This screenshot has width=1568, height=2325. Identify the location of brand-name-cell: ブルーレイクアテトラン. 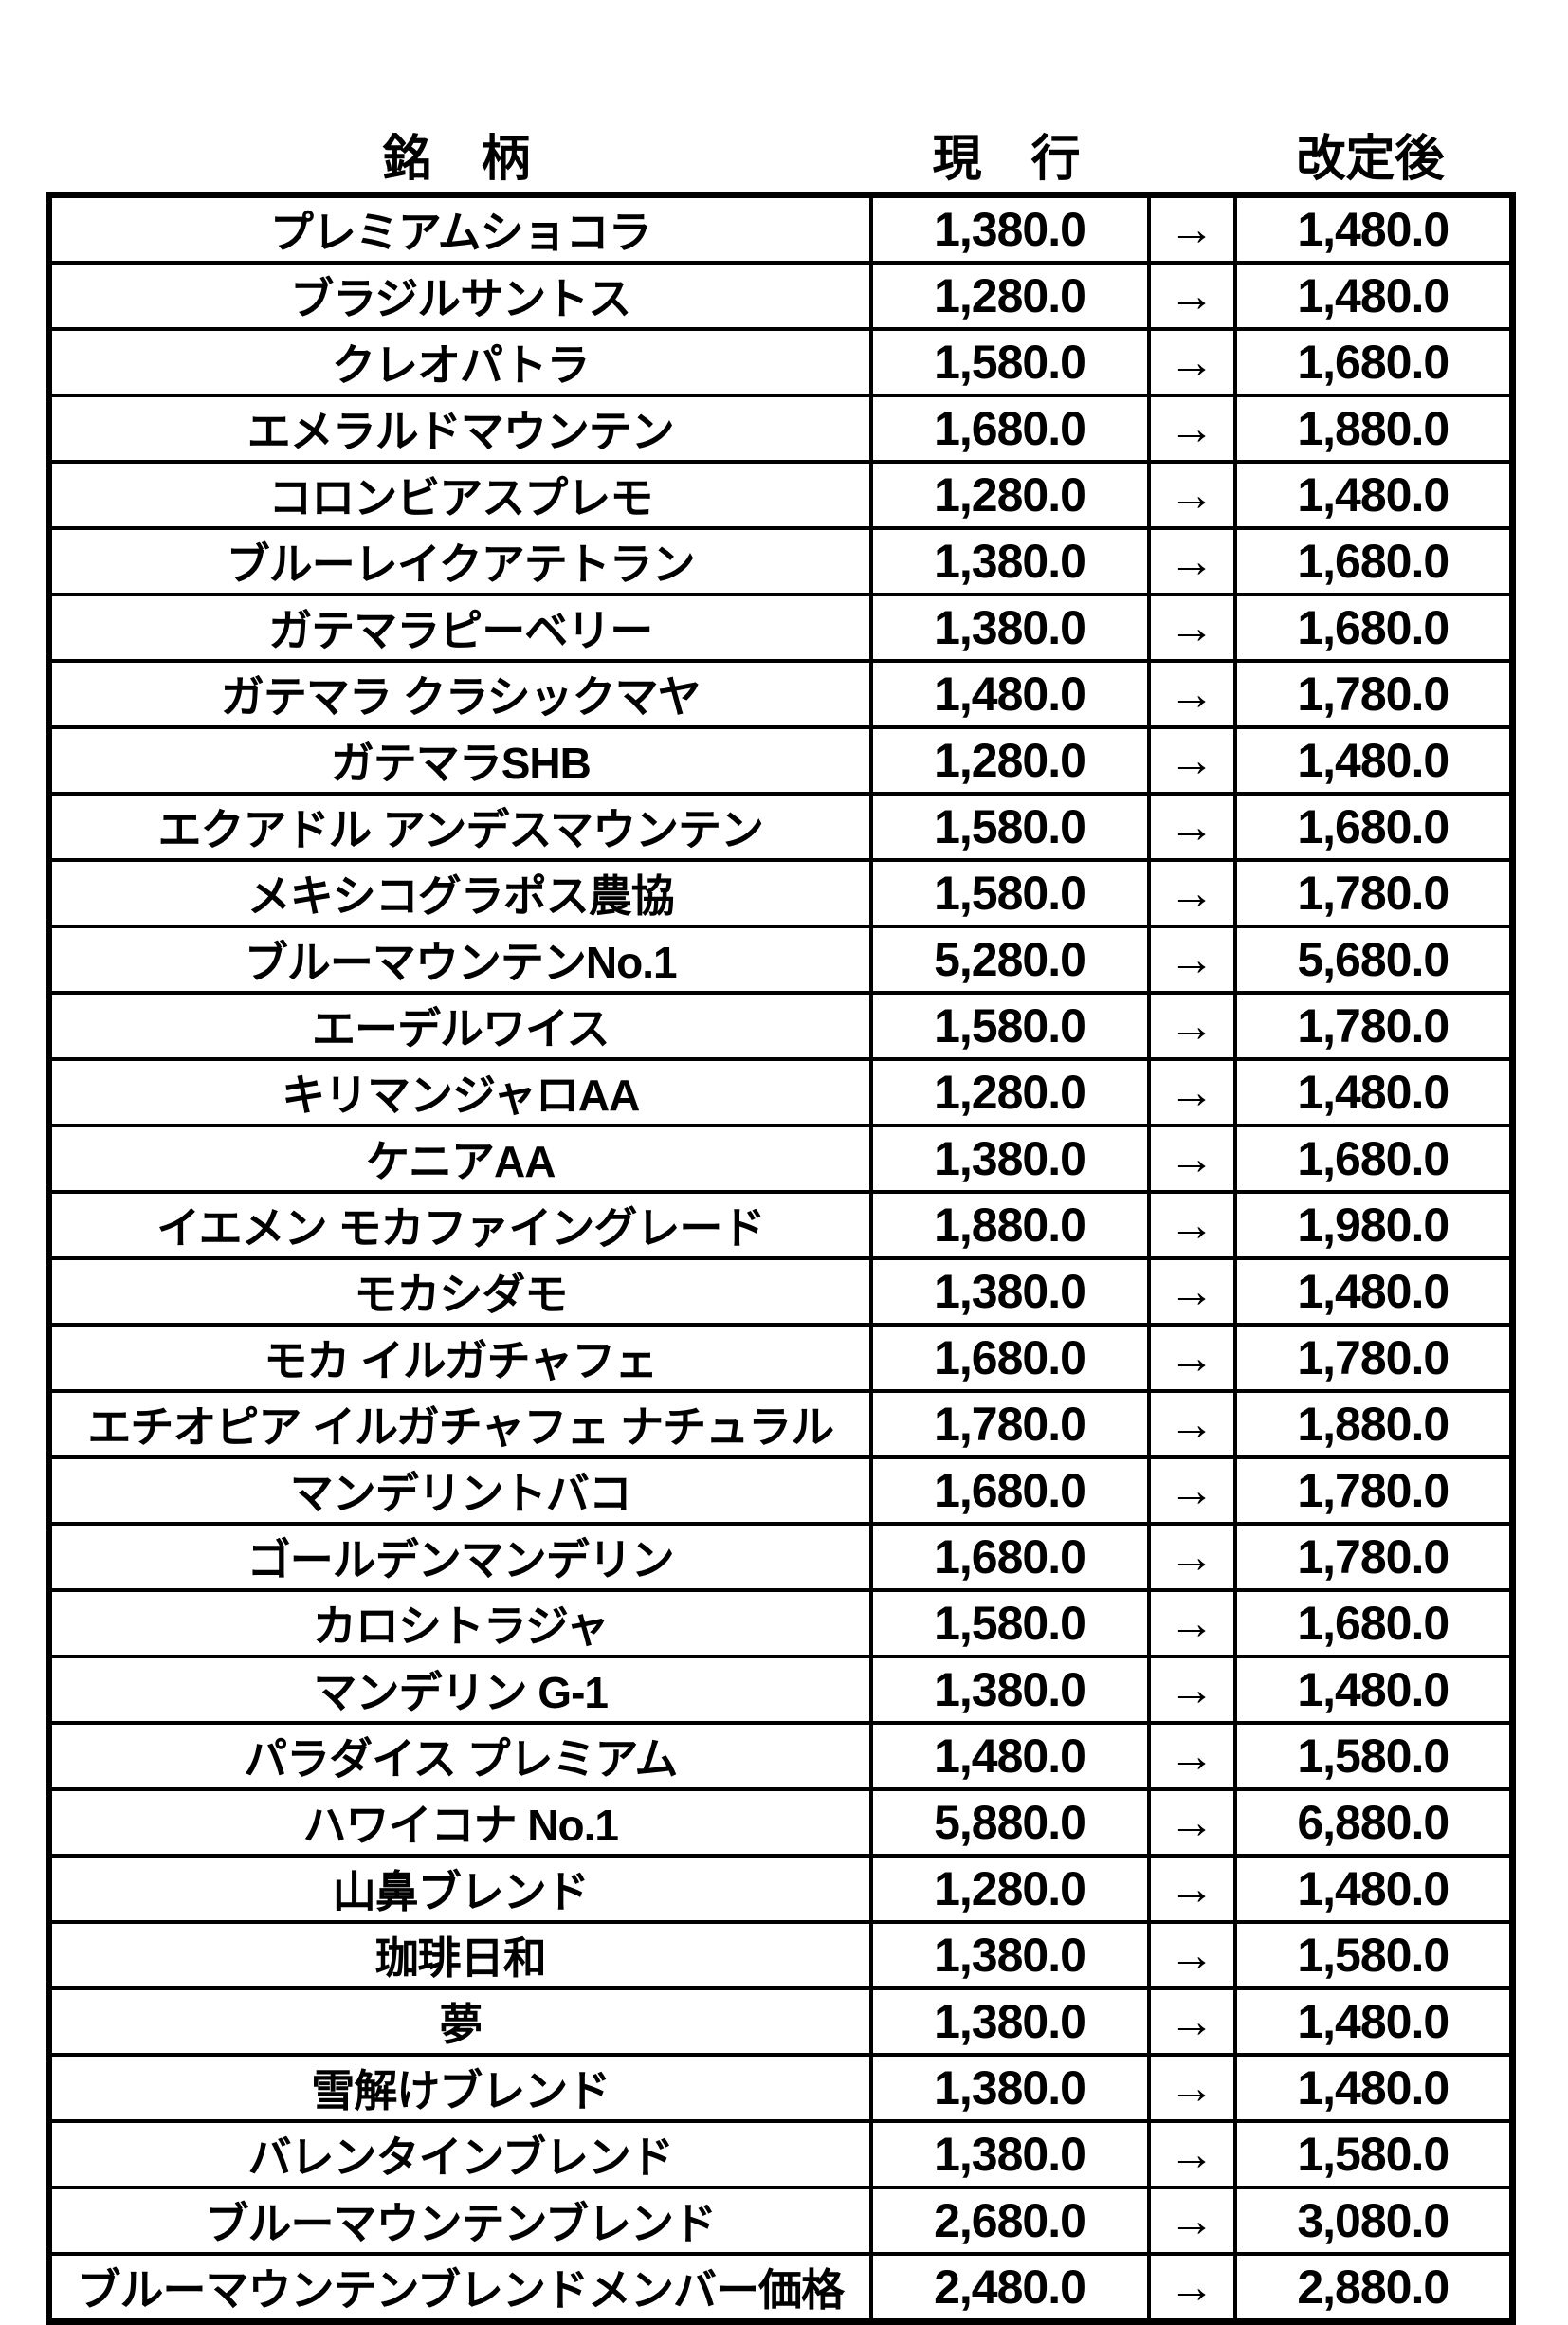
(459, 561).